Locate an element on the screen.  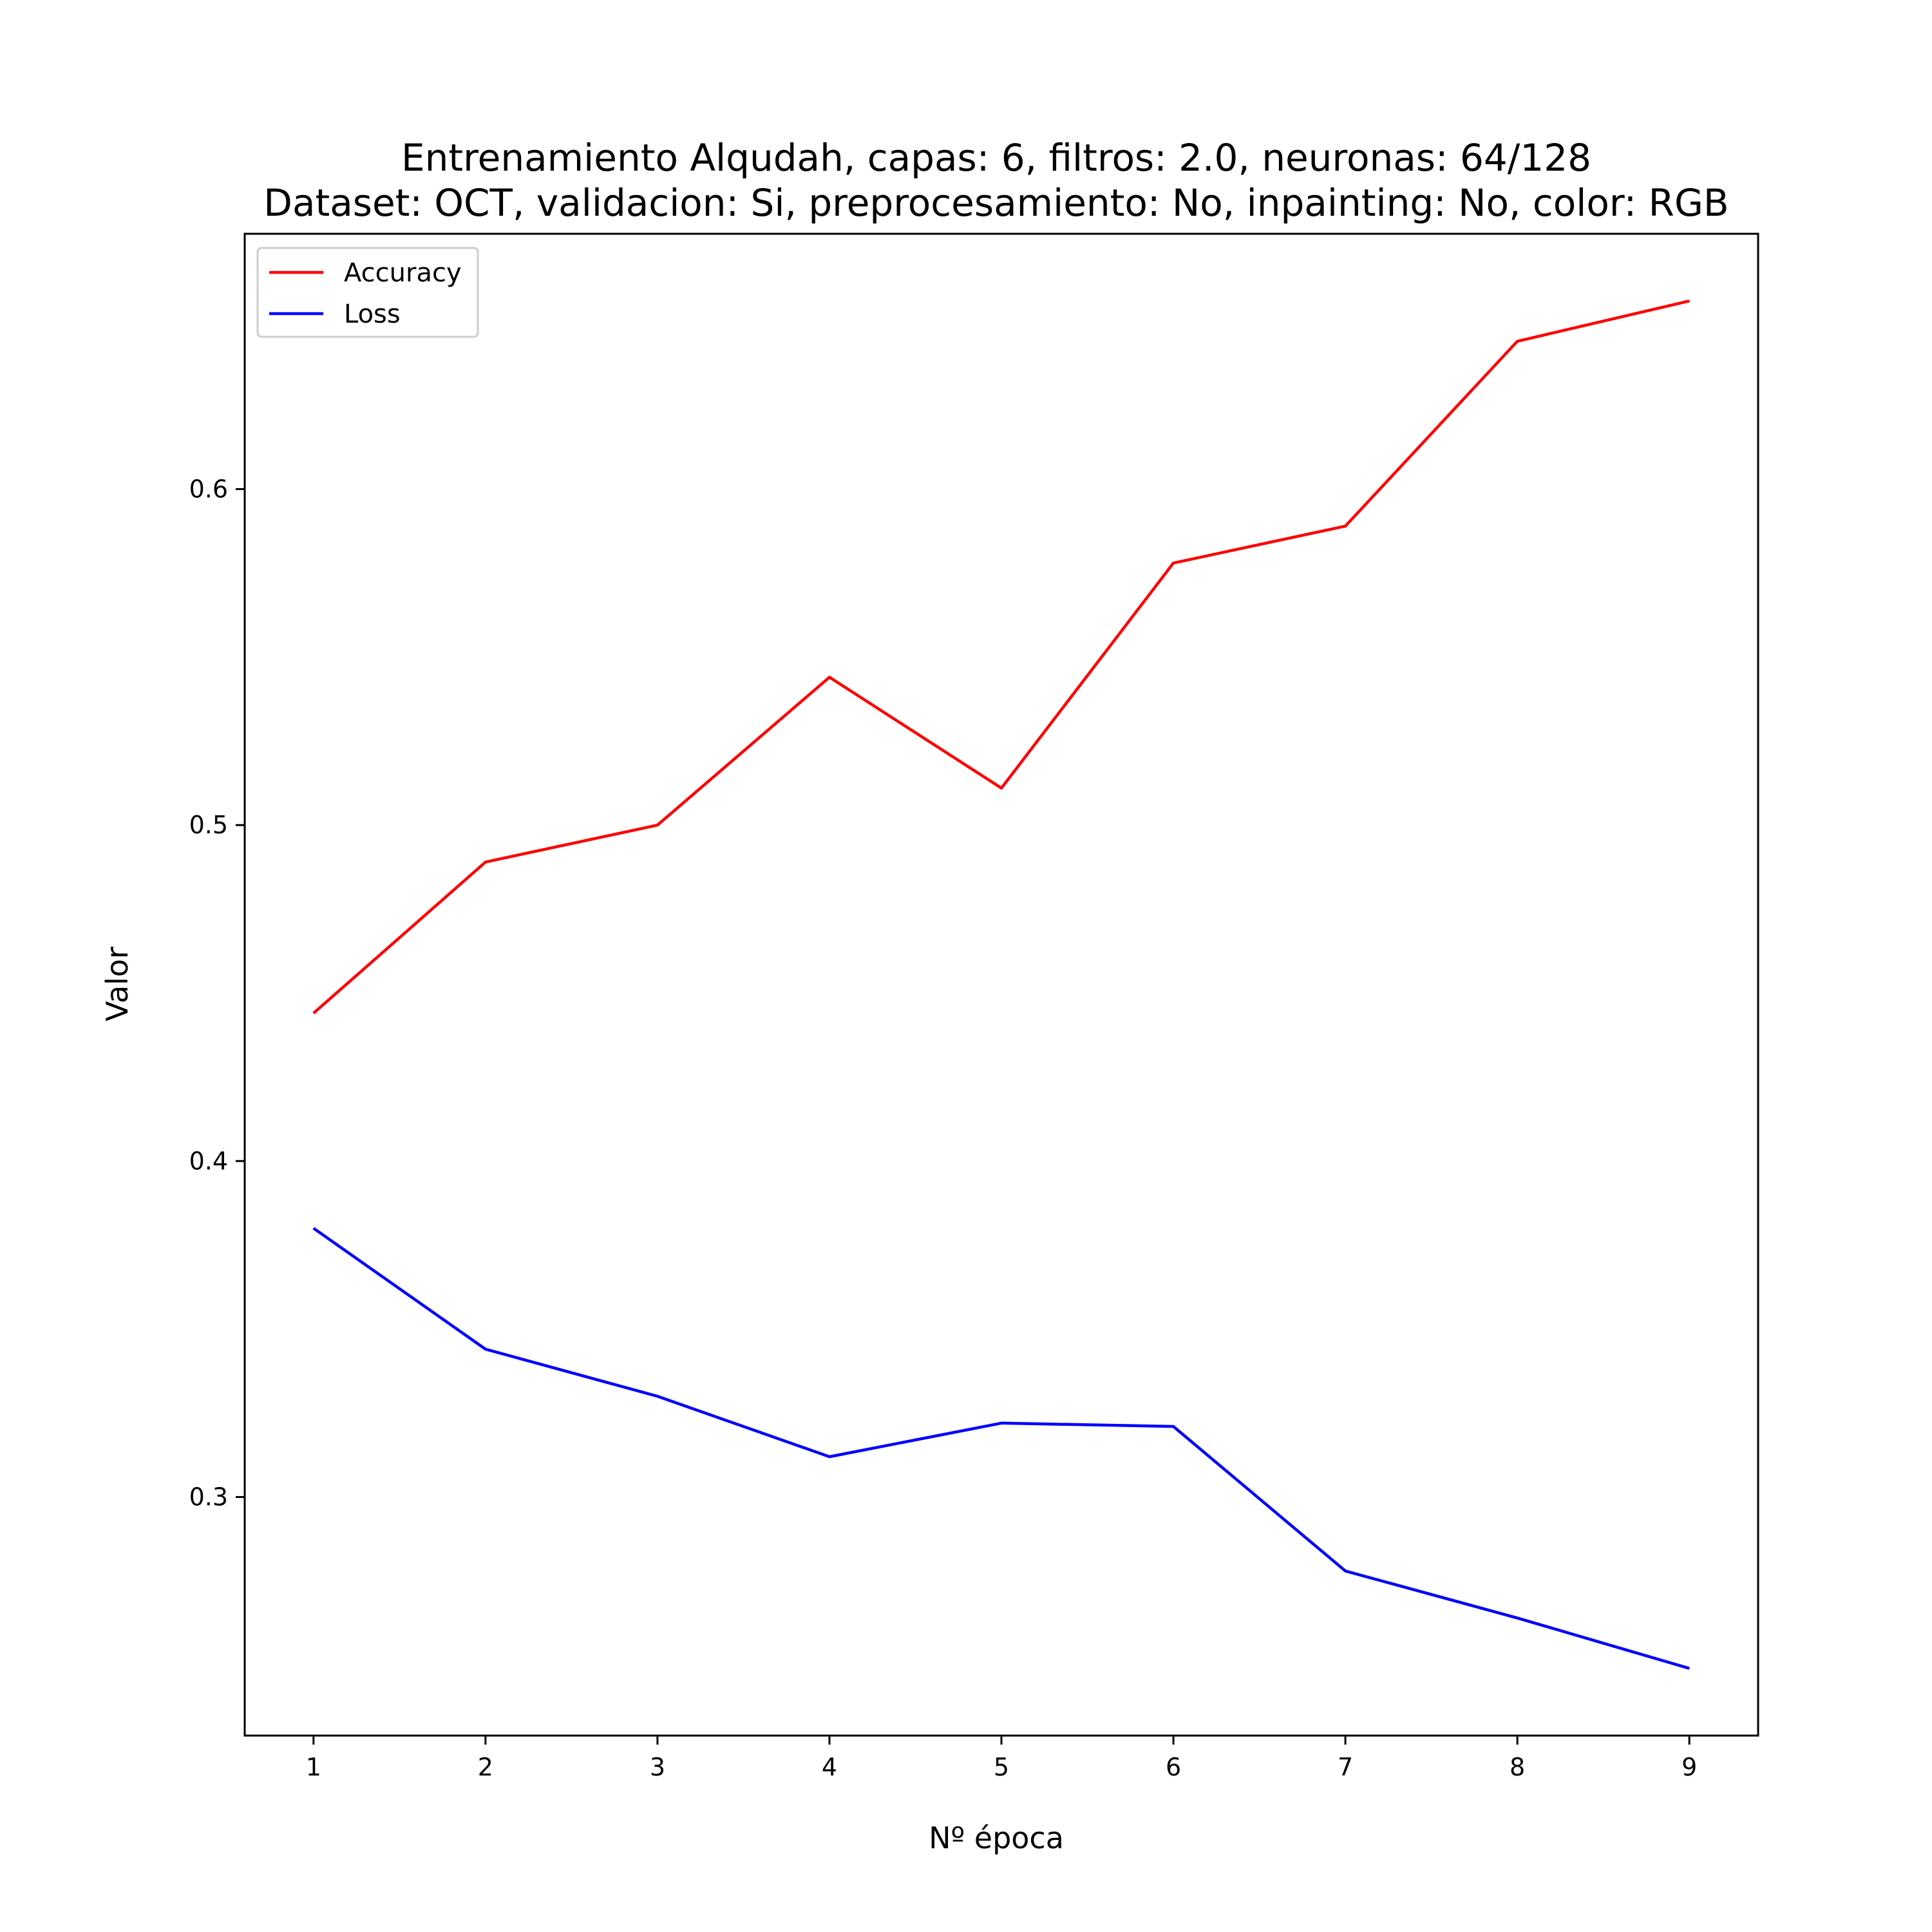
x-tick-label: 7 is located at coordinates (1345, 1767).